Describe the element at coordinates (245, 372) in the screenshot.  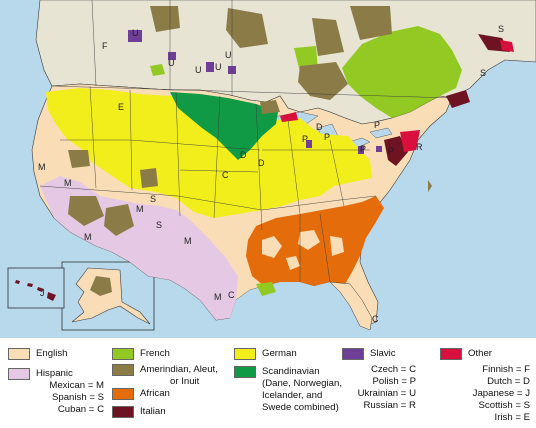
I see `swatch-scandinavian` at that location.